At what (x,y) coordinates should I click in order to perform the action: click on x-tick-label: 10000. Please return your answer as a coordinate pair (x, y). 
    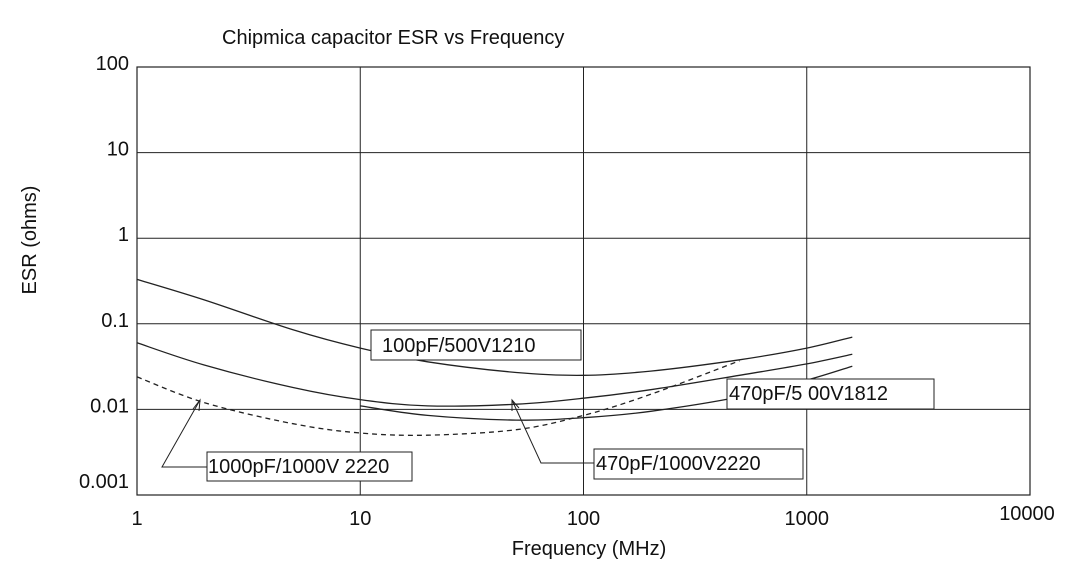
    Looking at the image, I should click on (1027, 514).